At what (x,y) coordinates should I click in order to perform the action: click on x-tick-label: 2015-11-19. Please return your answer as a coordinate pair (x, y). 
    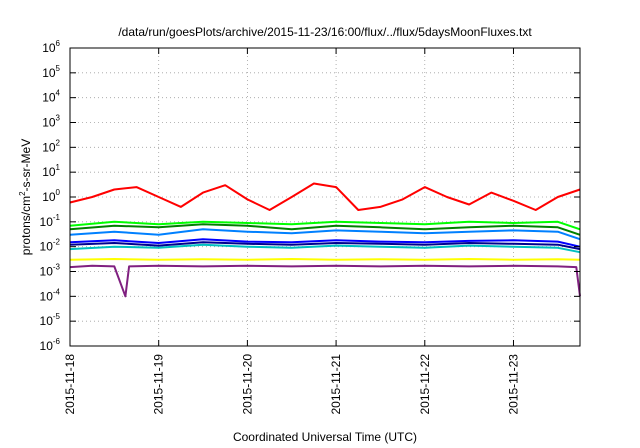
    Looking at the image, I should click on (159, 384).